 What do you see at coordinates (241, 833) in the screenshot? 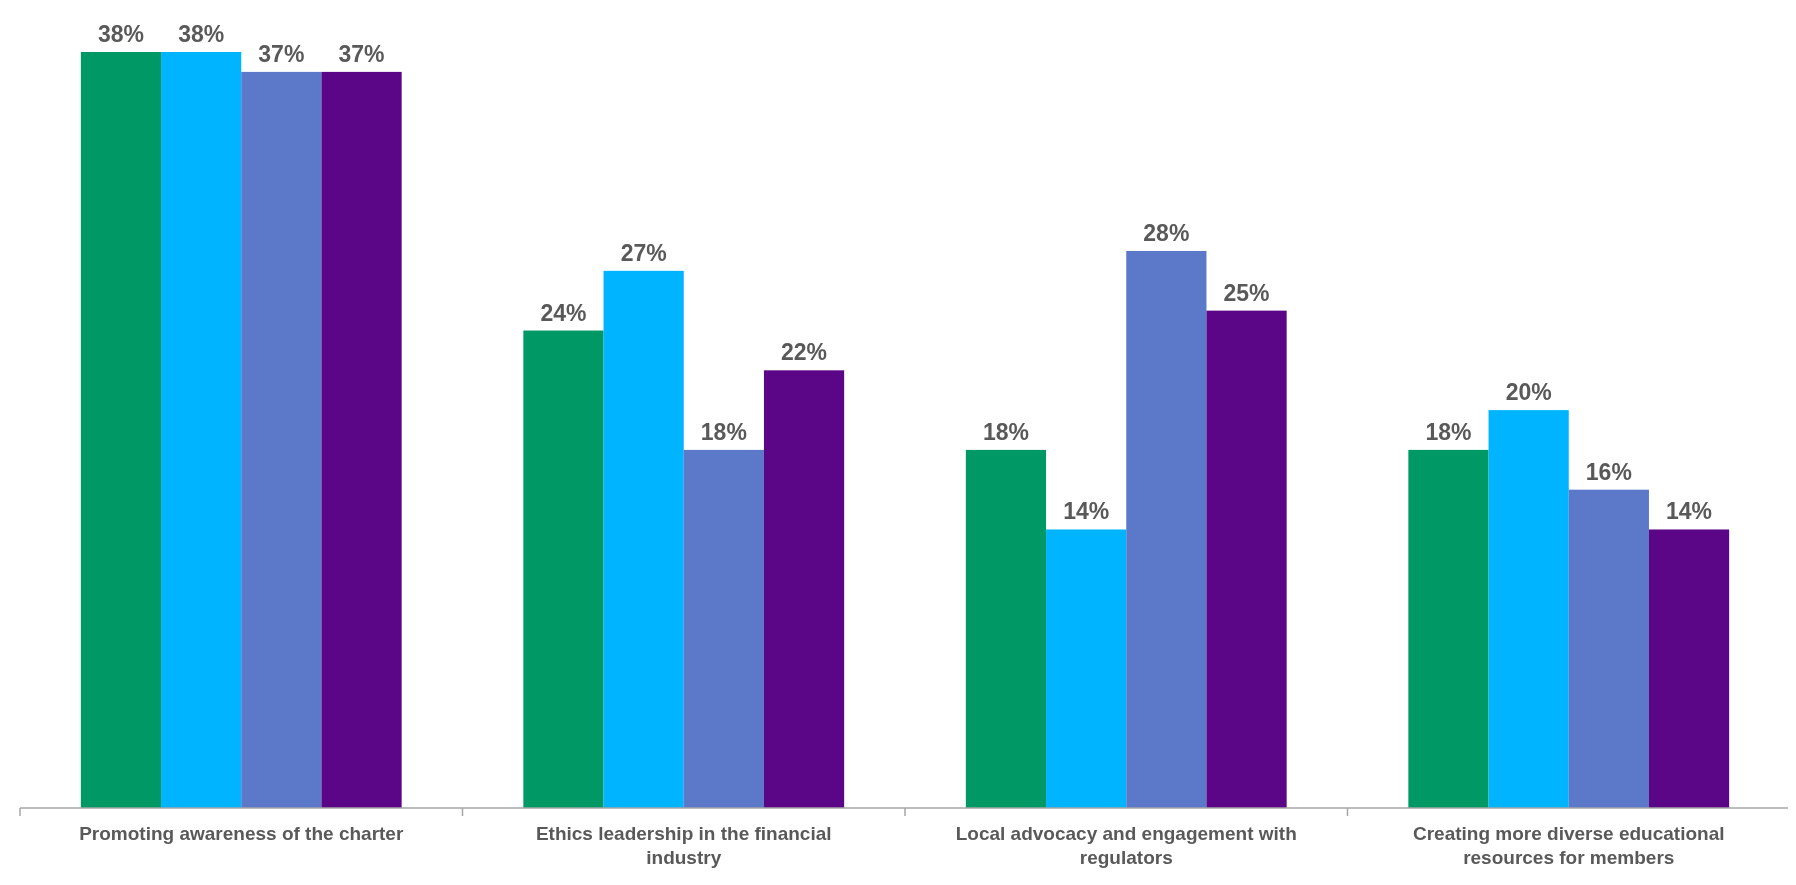
I see `x-tick-label: Promoting awareness of the charter` at bounding box center [241, 833].